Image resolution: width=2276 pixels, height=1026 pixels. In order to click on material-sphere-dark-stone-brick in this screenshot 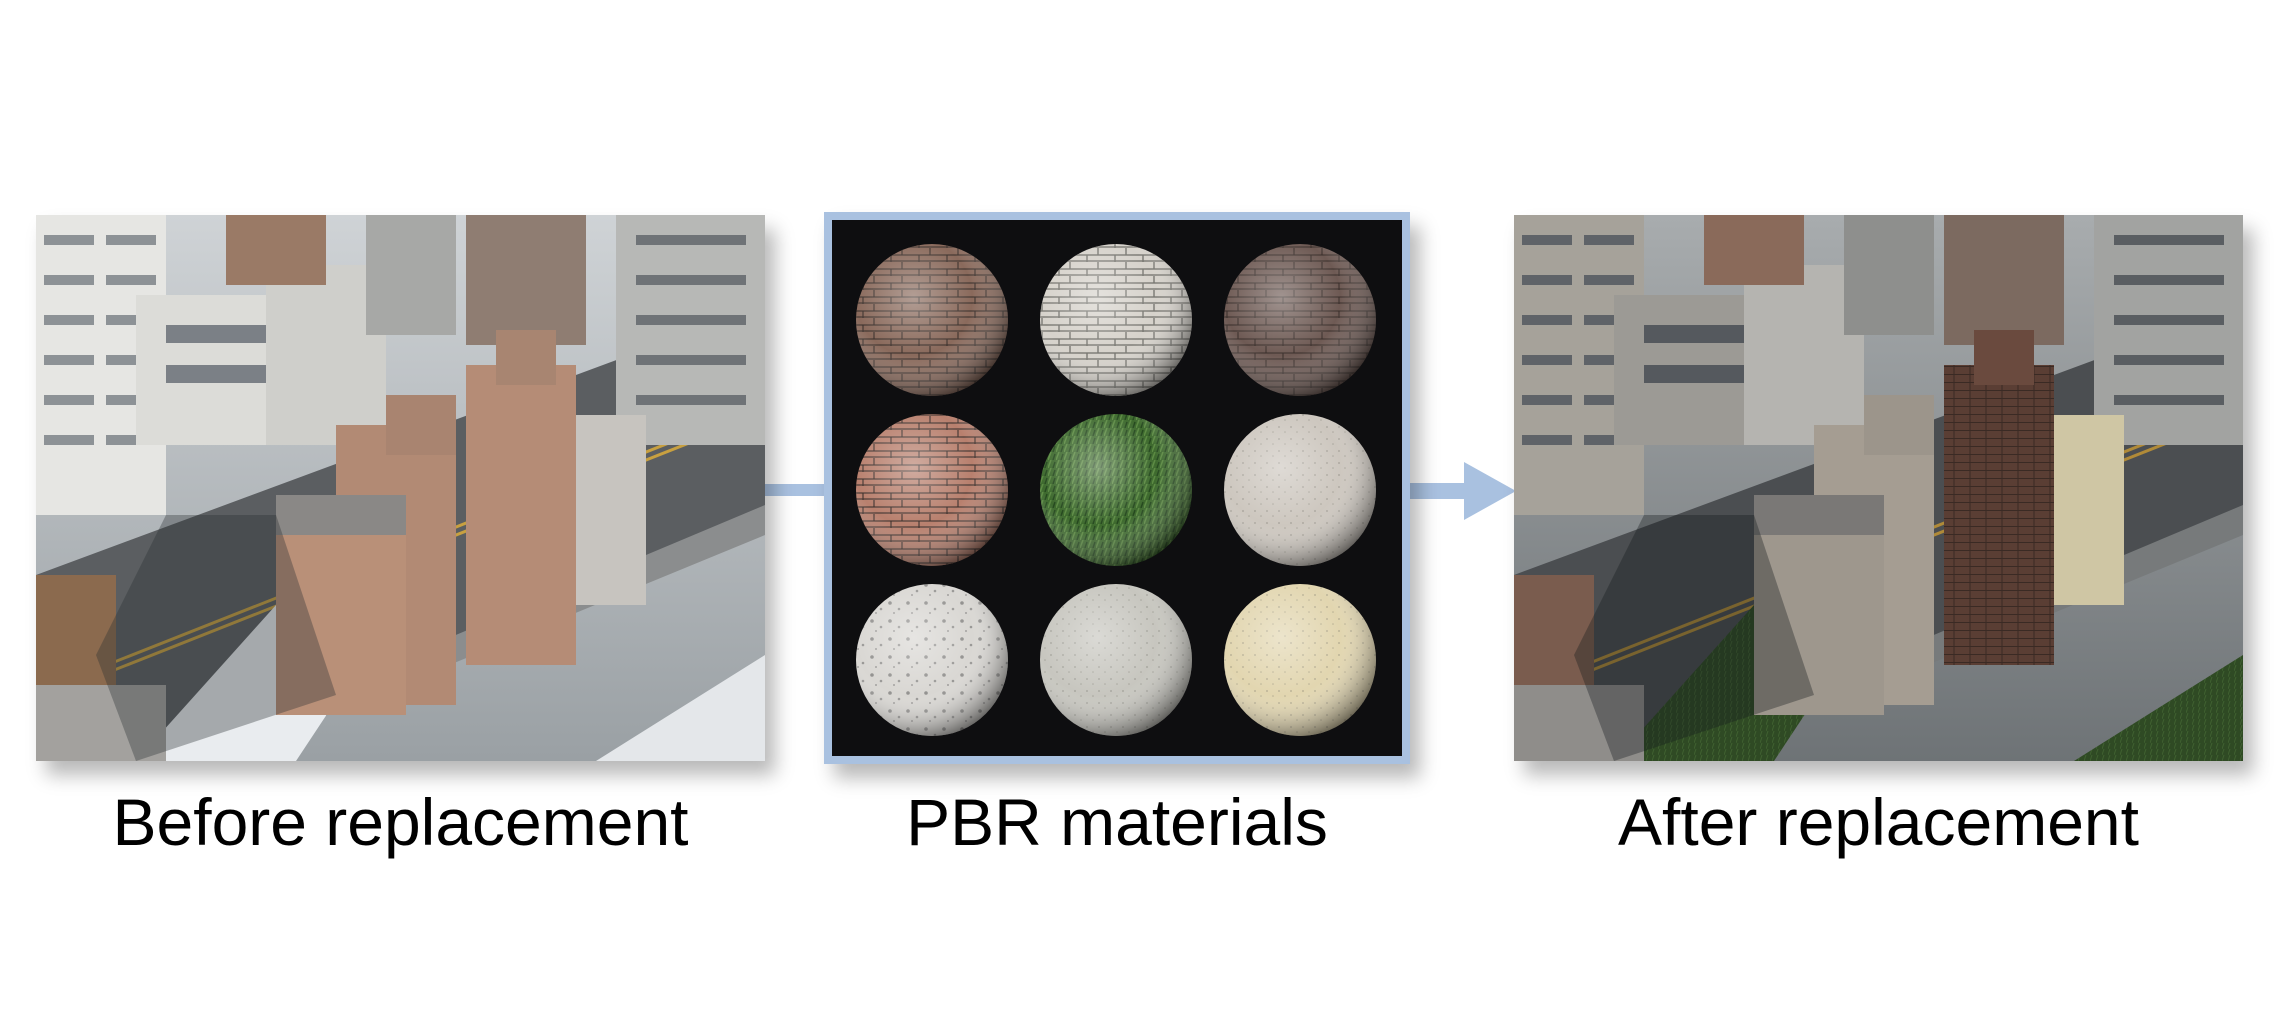, I will do `click(1300, 320)`.